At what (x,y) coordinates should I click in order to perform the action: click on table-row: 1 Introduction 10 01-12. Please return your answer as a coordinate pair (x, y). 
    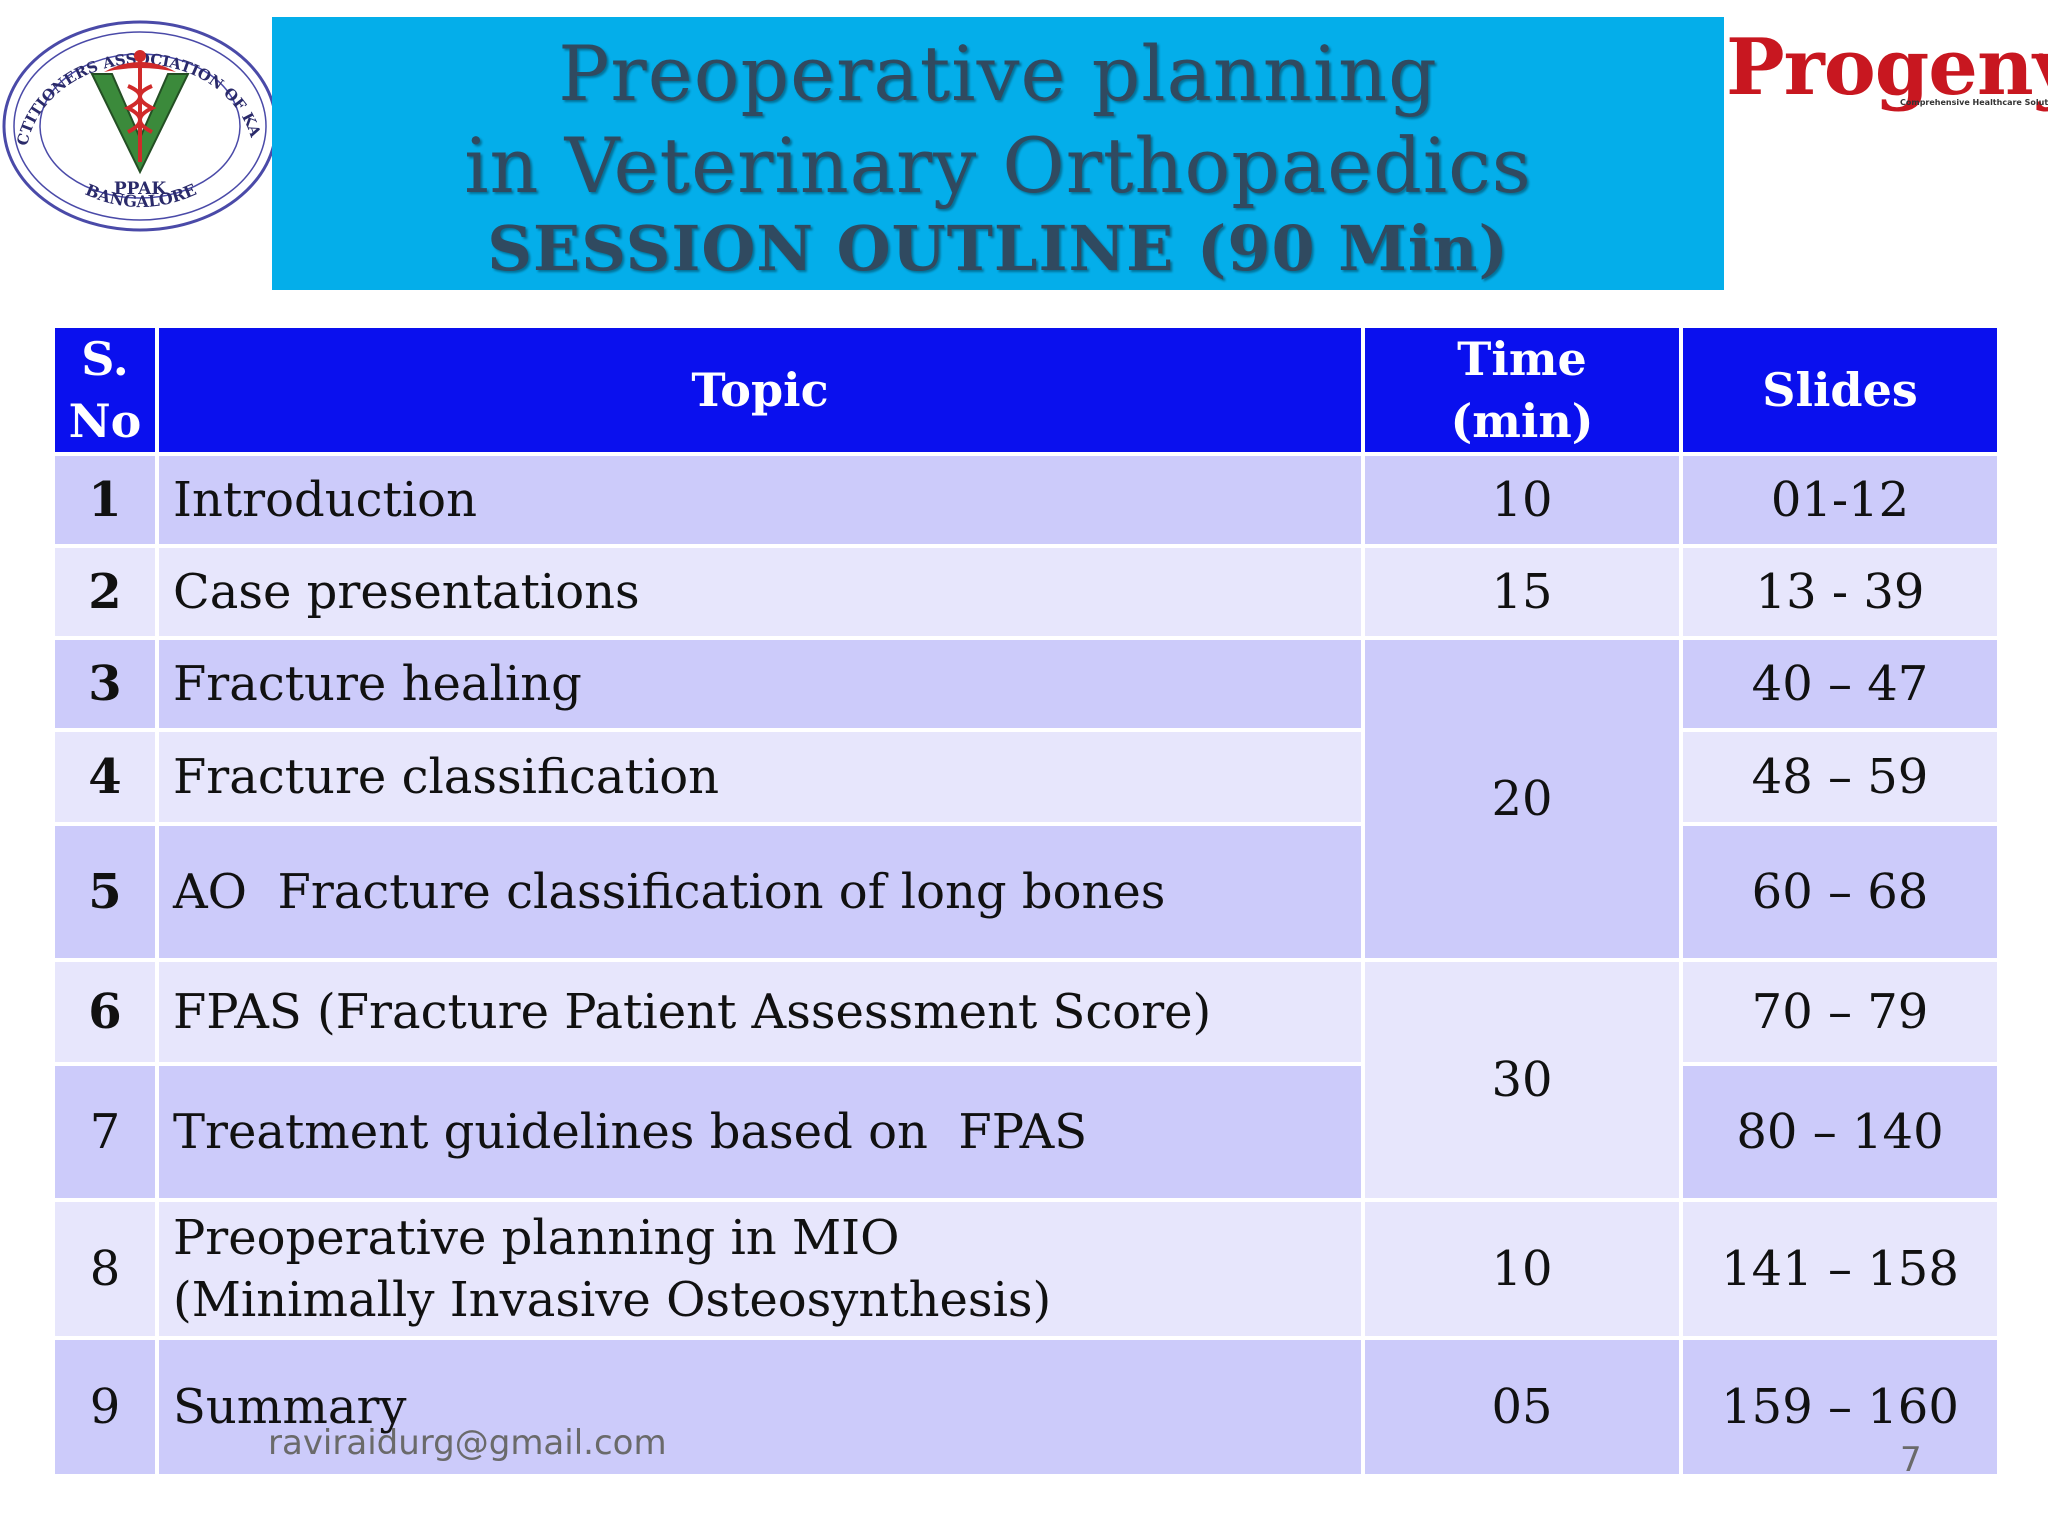
    Looking at the image, I should click on (1026, 500).